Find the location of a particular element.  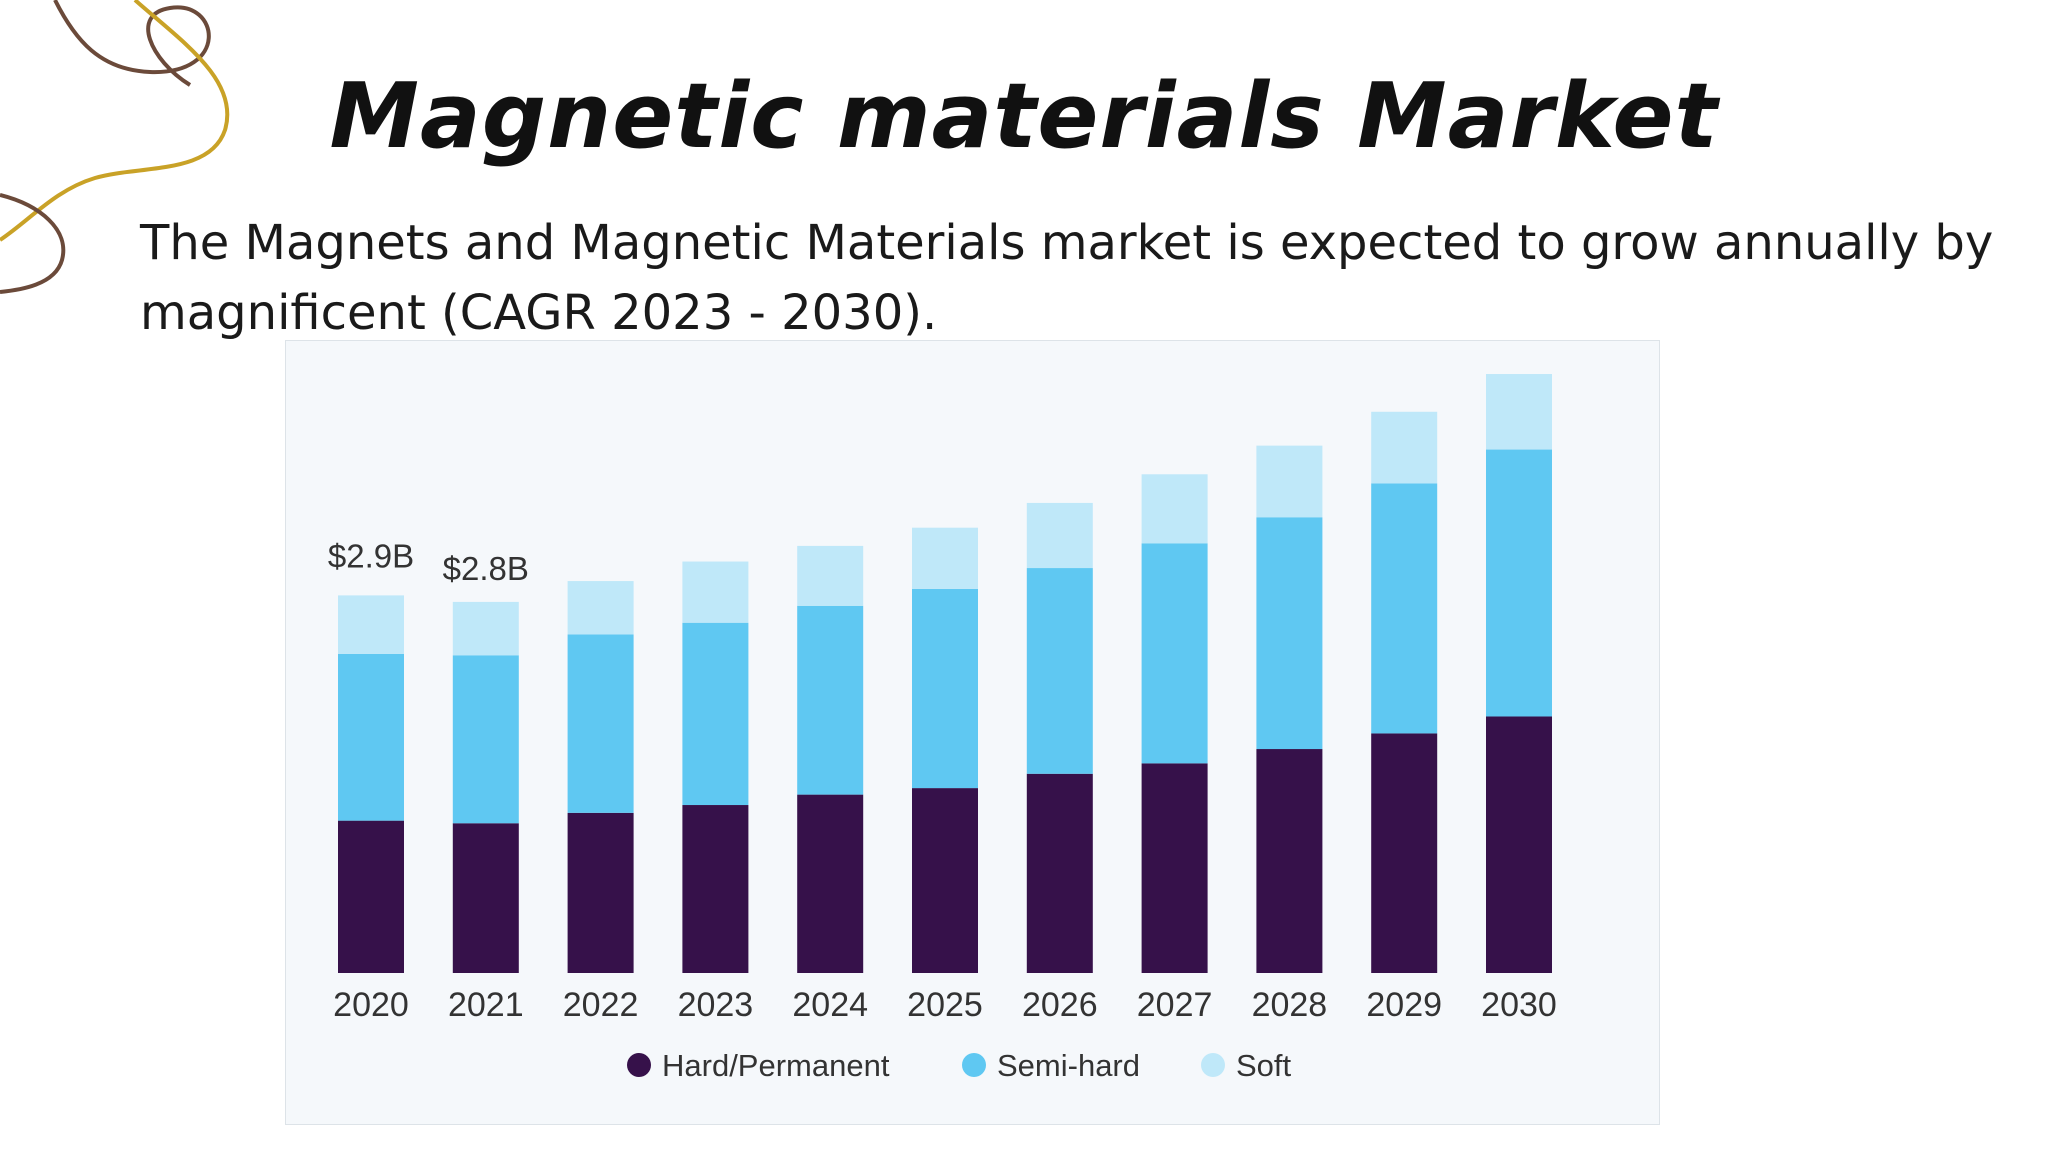

bar-2023-hard-permanent is located at coordinates (715, 889).